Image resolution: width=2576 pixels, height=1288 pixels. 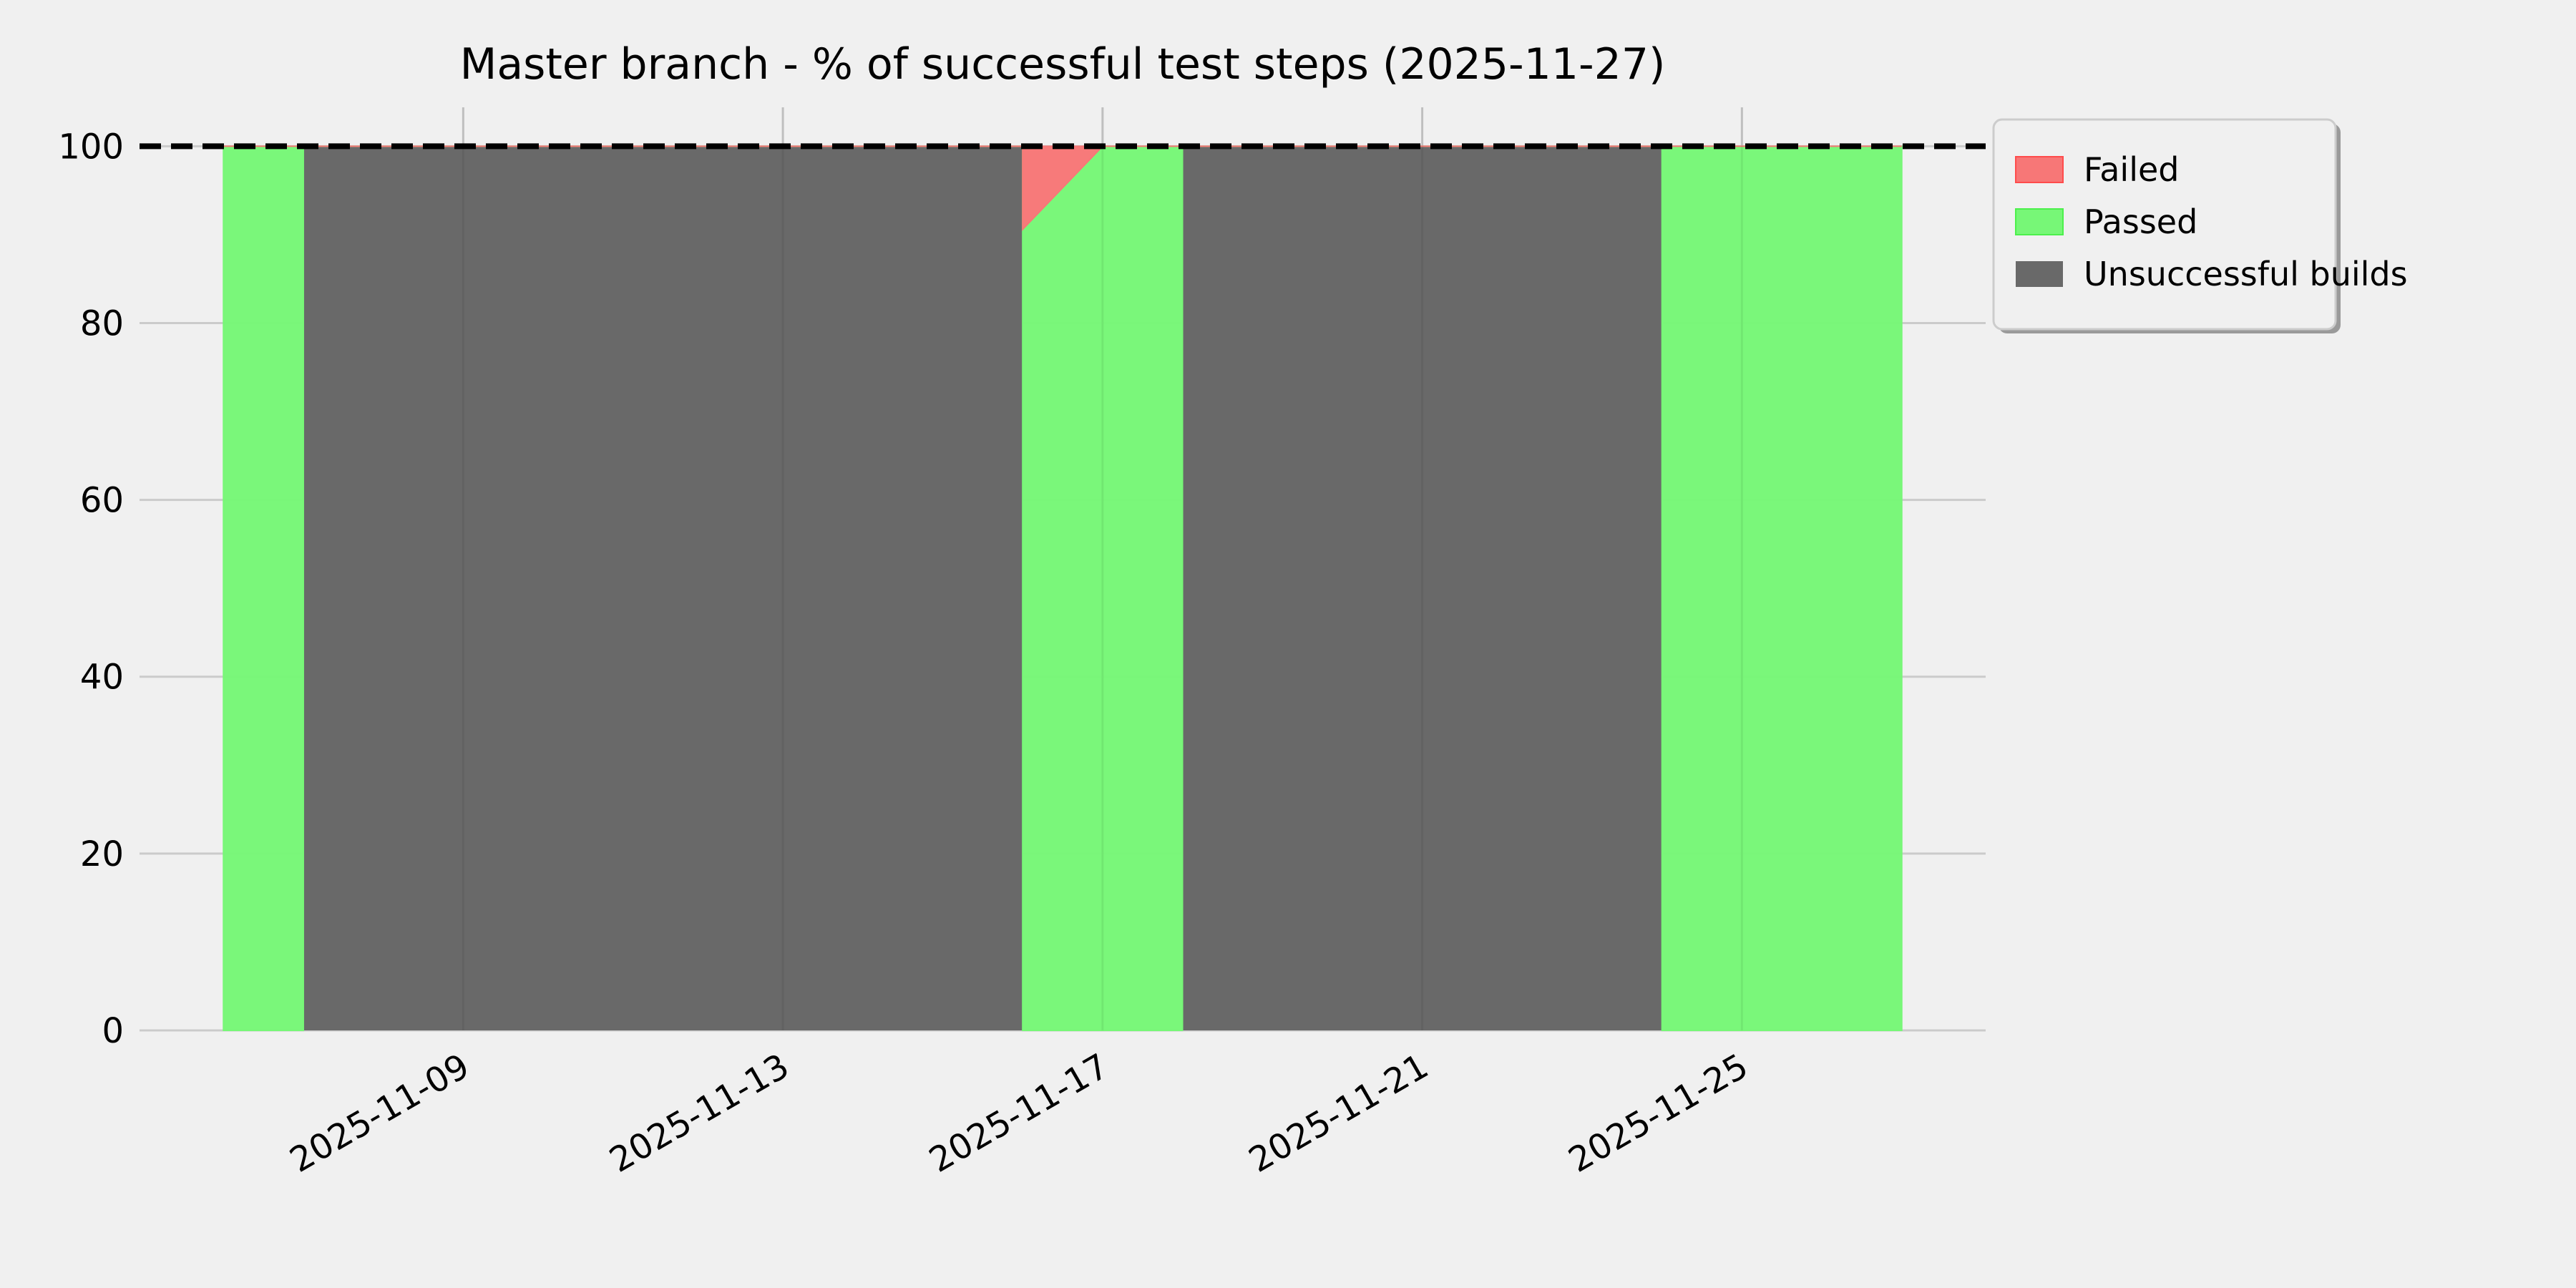 What do you see at coordinates (2132, 169) in the screenshot?
I see `legend-label: Failed` at bounding box center [2132, 169].